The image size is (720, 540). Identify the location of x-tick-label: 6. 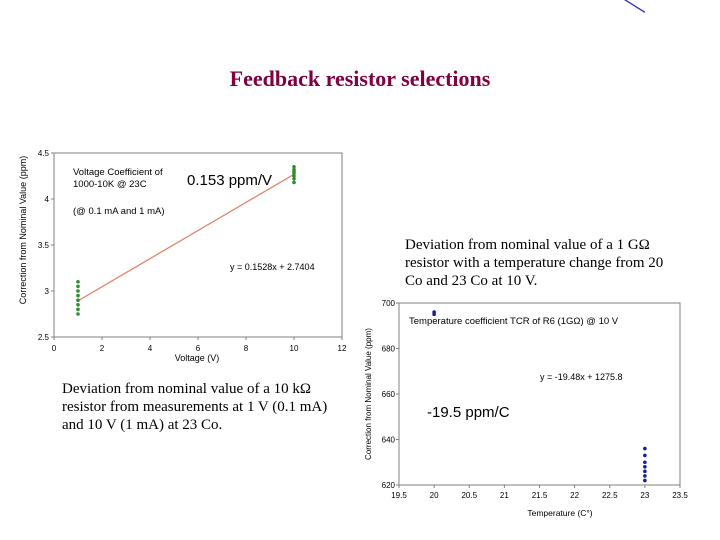
(198, 348).